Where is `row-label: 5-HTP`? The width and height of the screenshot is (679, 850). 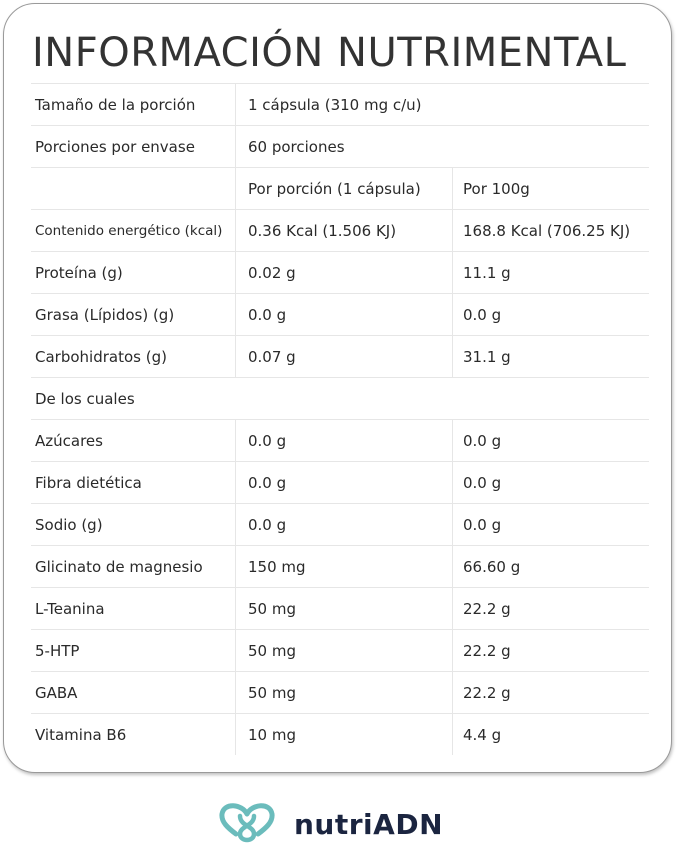 row-label: 5-HTP is located at coordinates (133, 650).